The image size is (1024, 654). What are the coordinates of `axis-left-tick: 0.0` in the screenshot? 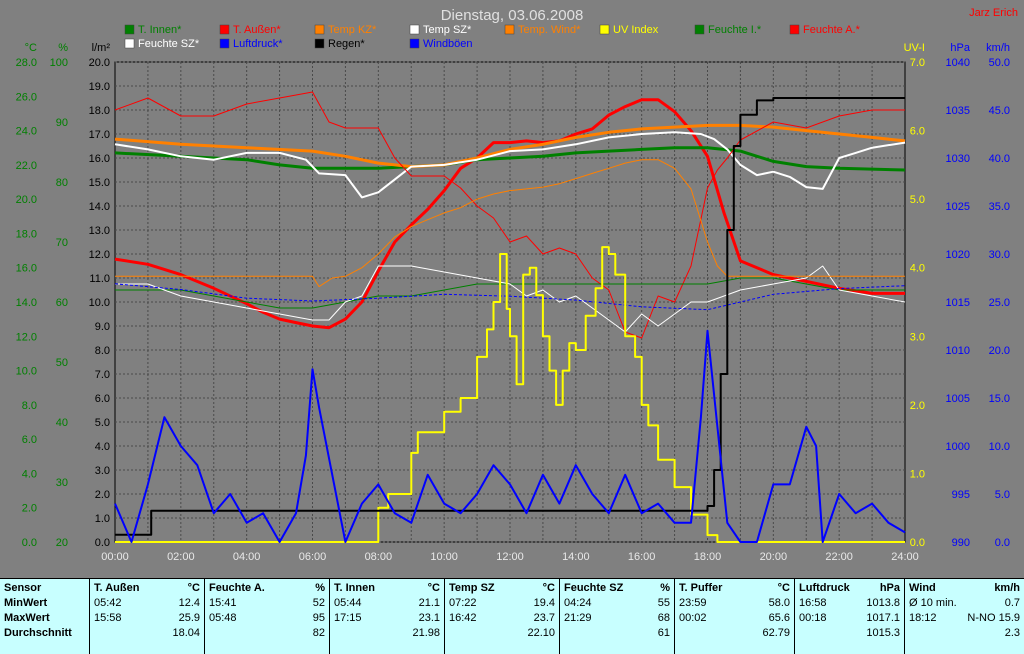 It's located at (29, 543).